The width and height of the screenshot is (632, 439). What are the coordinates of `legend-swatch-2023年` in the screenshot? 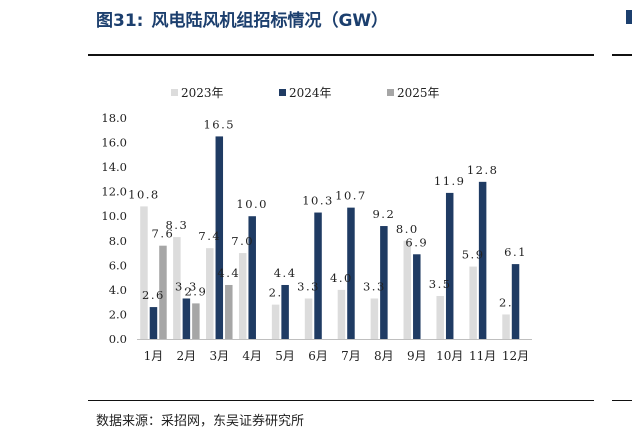 It's located at (174, 92).